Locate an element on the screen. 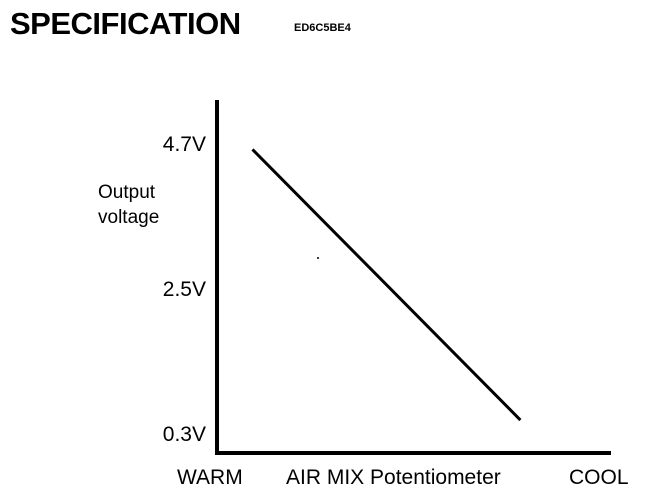  y-axis-label-line-2: voltage is located at coordinates (128, 217).